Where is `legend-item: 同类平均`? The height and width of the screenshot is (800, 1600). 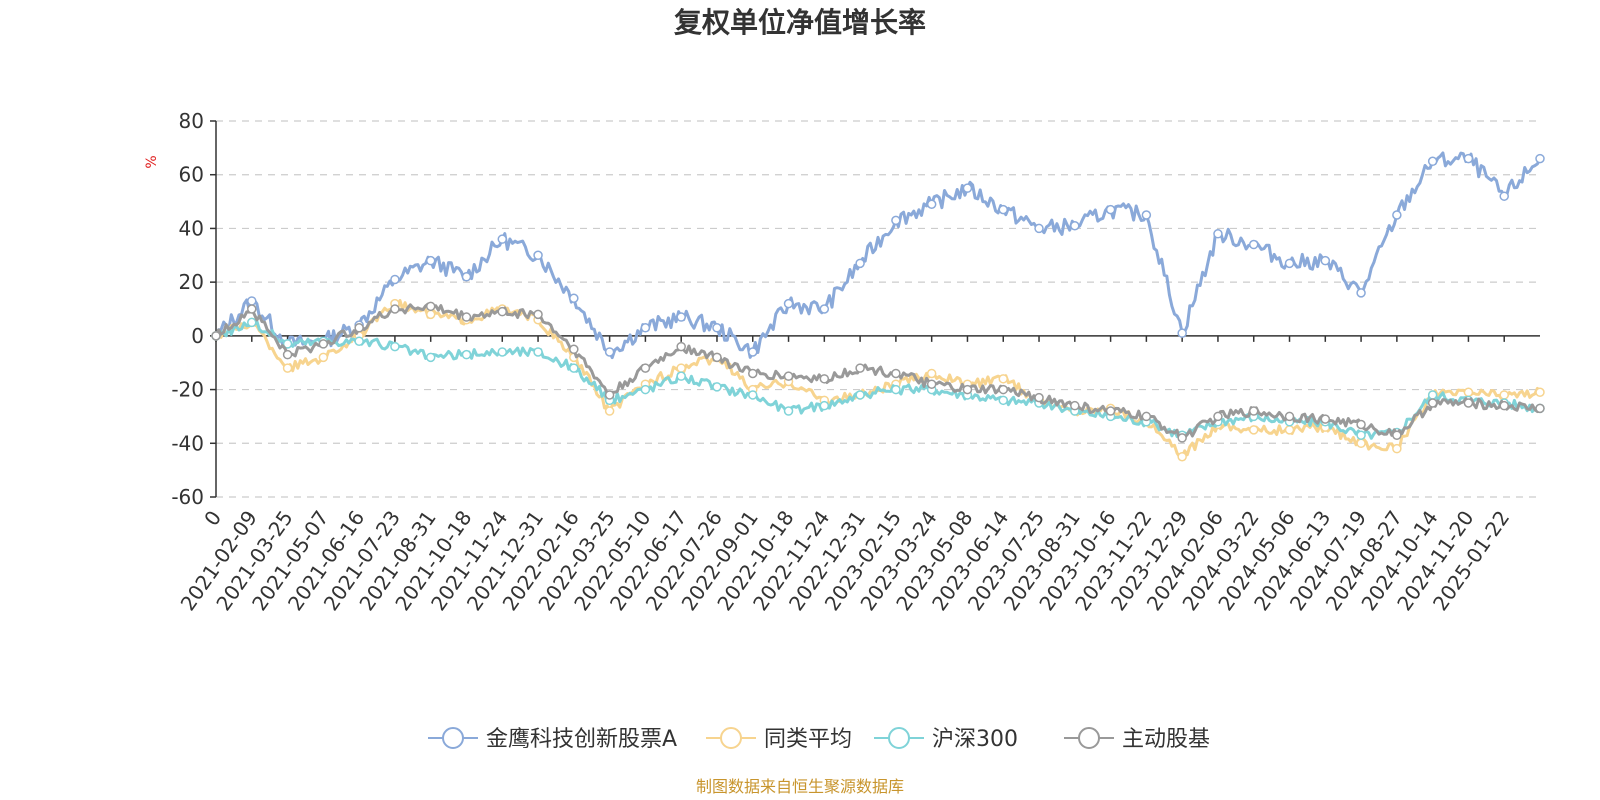 legend-item: 同类平均 is located at coordinates (779, 739).